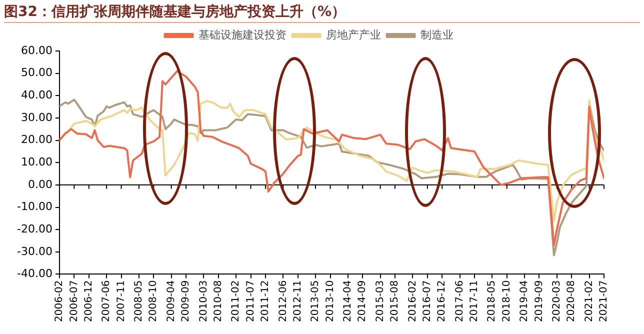 The height and width of the screenshot is (334, 644). I want to click on x-tick-label: 2010-03, so click(204, 301).